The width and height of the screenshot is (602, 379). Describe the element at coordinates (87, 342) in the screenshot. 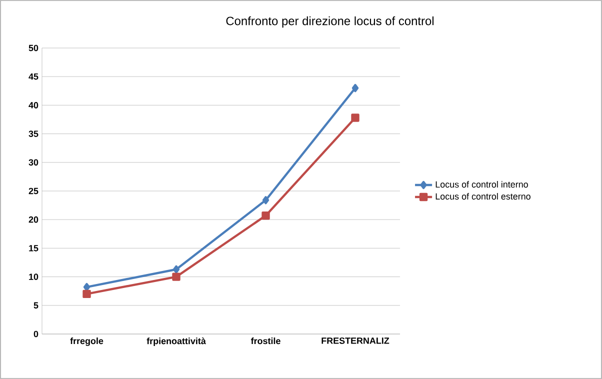

I see `x-tick-label: frregole` at that location.